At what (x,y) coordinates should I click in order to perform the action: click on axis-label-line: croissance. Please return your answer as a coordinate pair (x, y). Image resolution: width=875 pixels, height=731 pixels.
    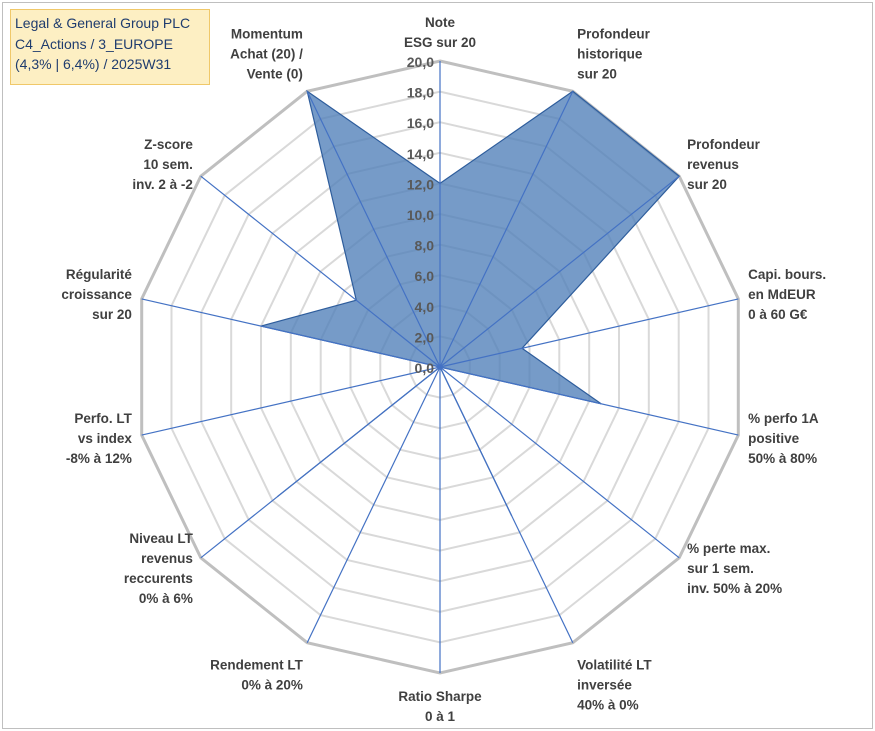
    Looking at the image, I should click on (96, 294).